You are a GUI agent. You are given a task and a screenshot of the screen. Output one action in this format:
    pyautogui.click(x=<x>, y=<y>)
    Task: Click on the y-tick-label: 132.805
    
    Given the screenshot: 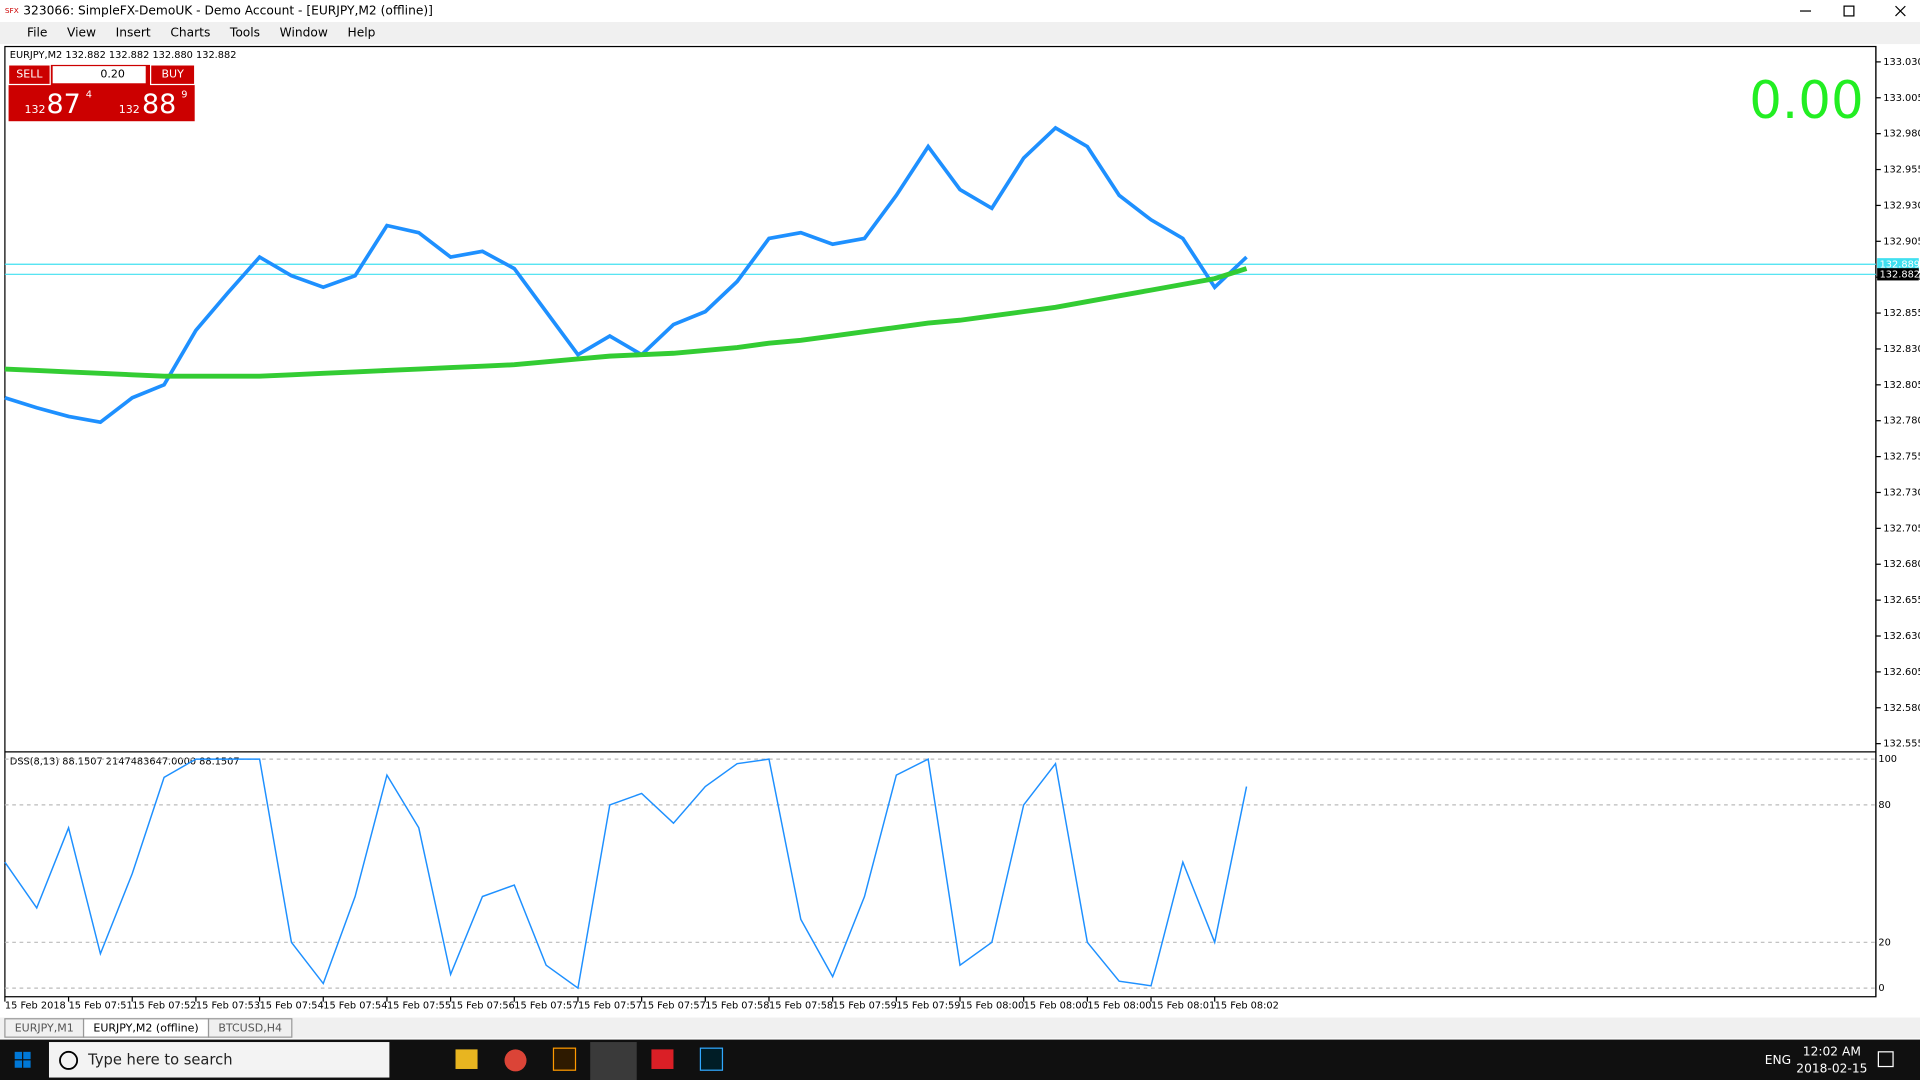 What is the action you would take?
    pyautogui.click(x=1901, y=385)
    